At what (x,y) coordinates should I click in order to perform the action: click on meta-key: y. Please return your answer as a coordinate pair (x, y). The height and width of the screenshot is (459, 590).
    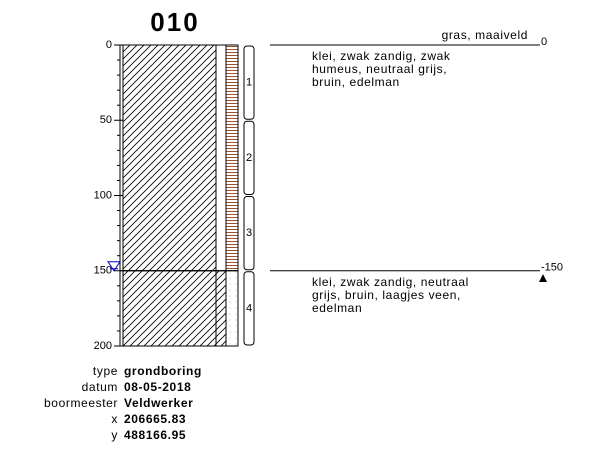
    Looking at the image, I should click on (114, 435).